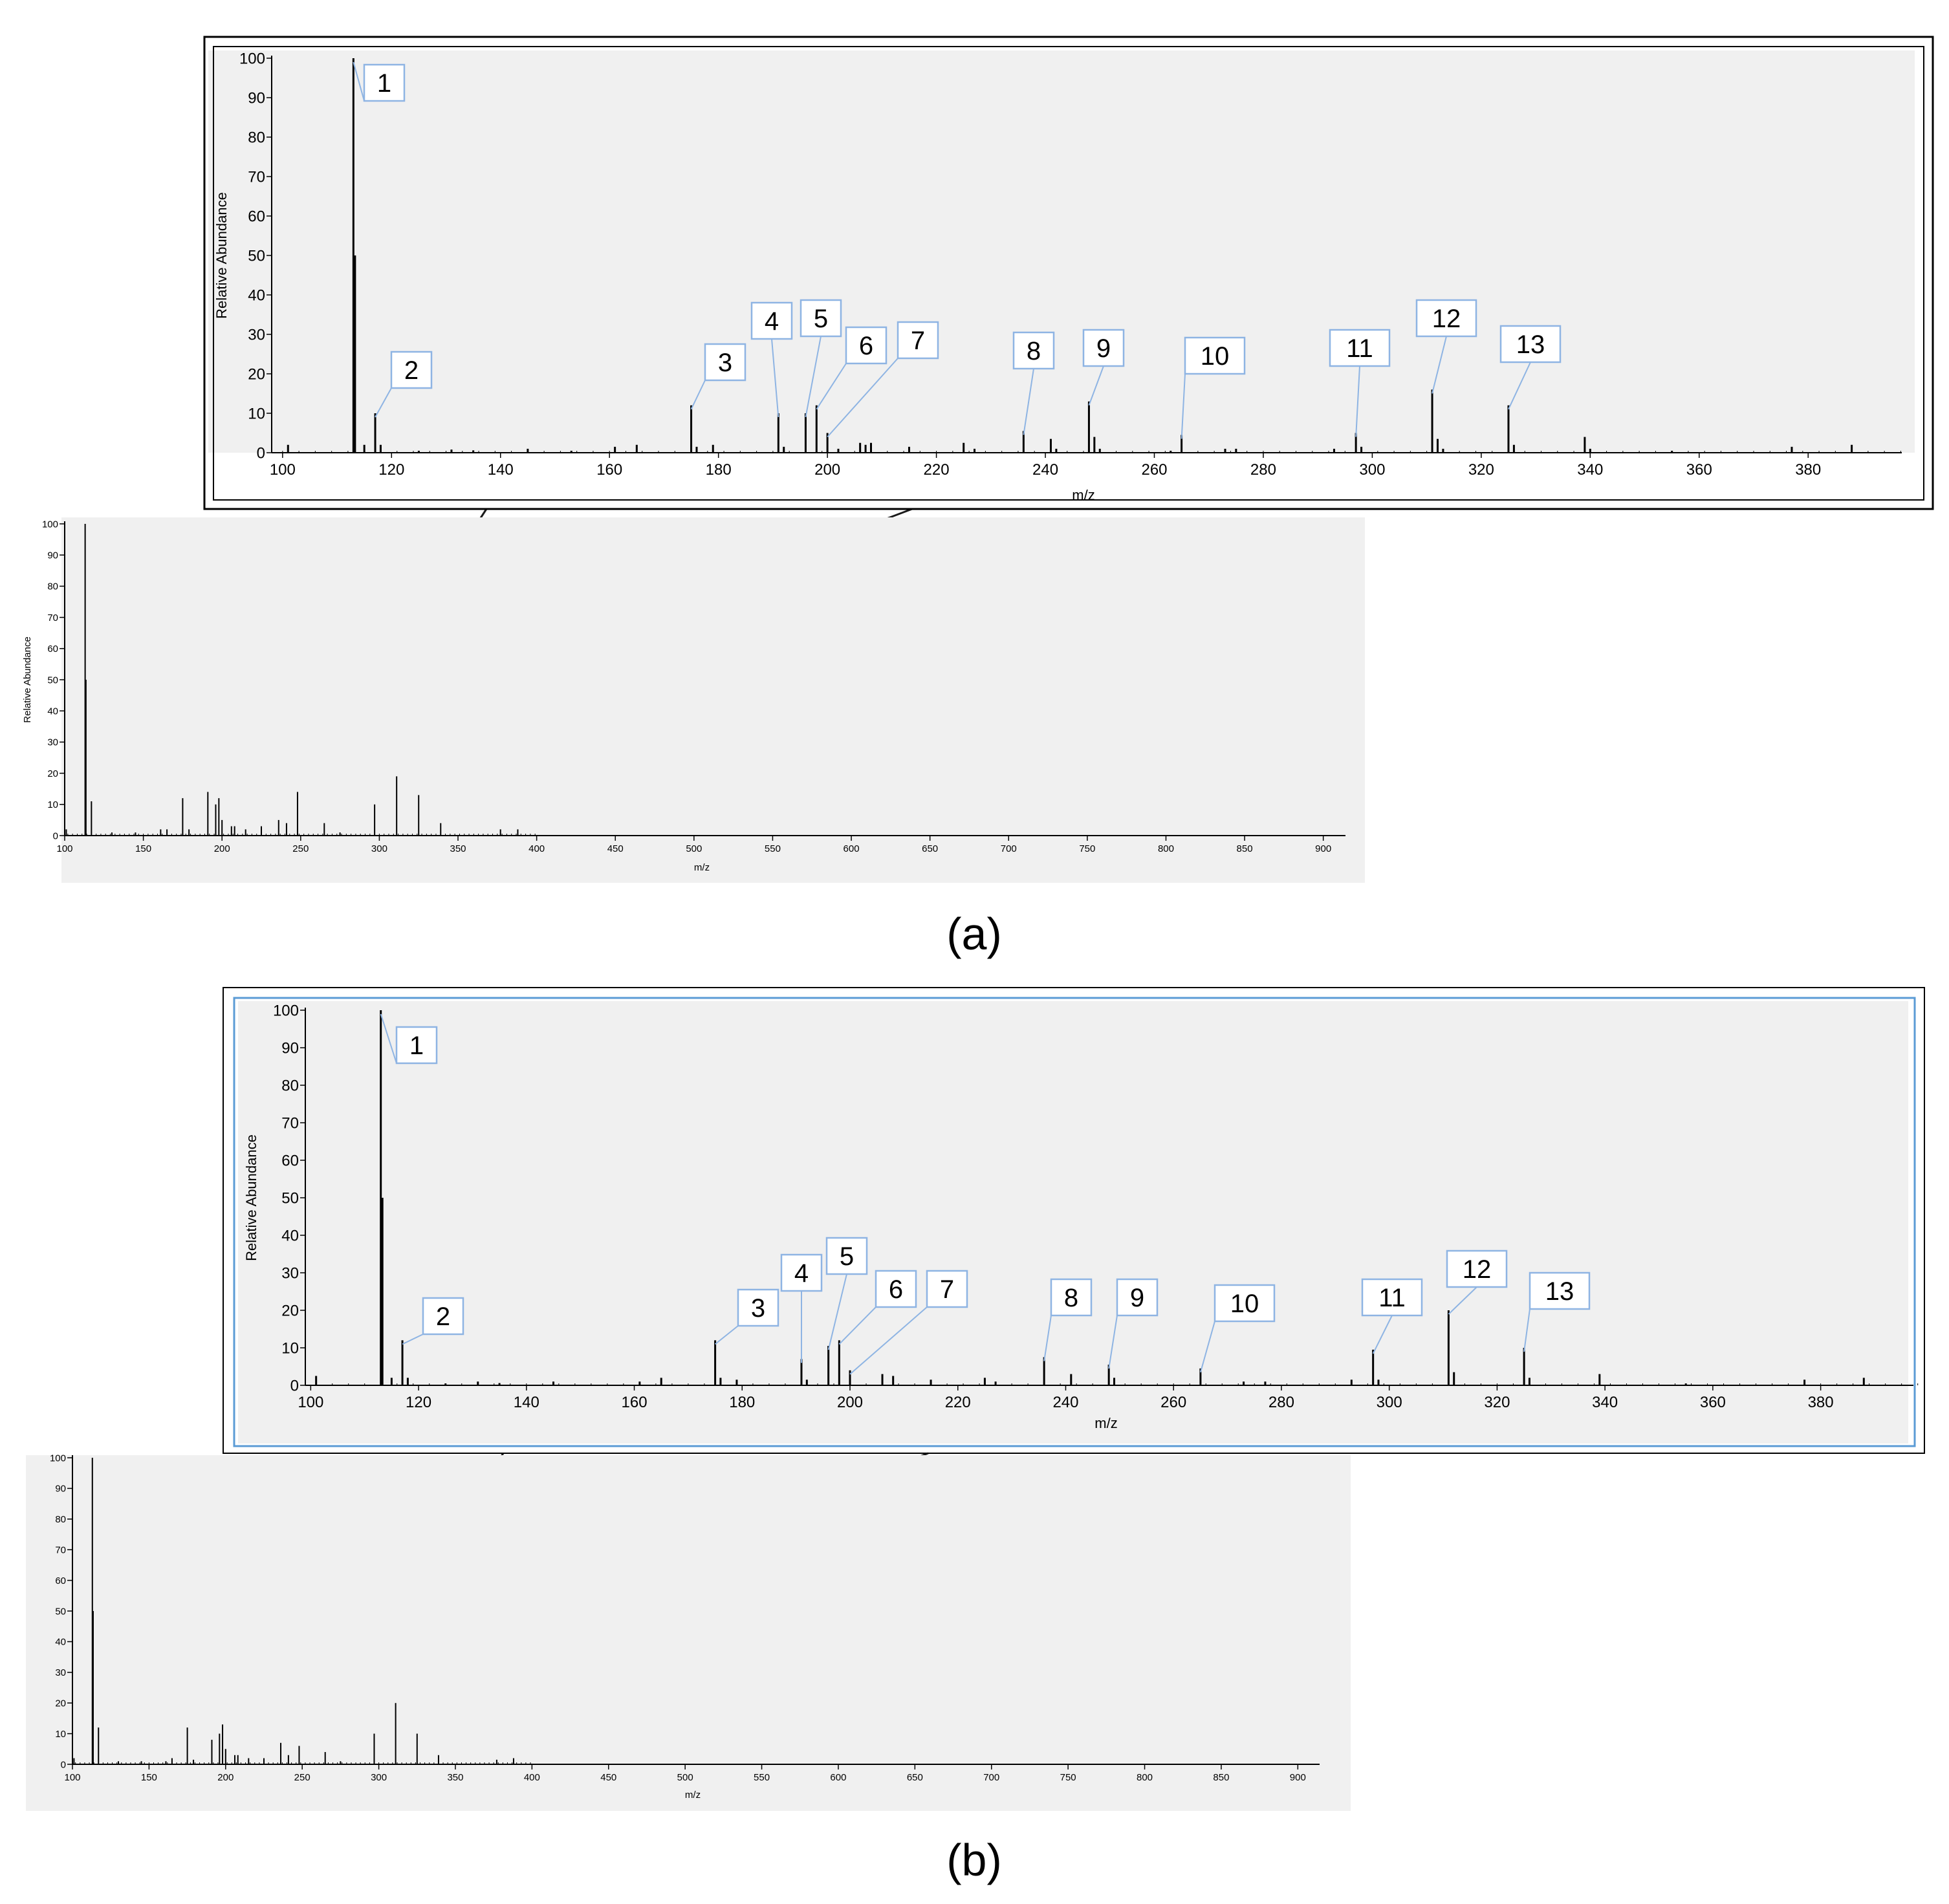 The height and width of the screenshot is (1904, 1949). I want to click on x-tick-label-a-full: 200, so click(222, 849).